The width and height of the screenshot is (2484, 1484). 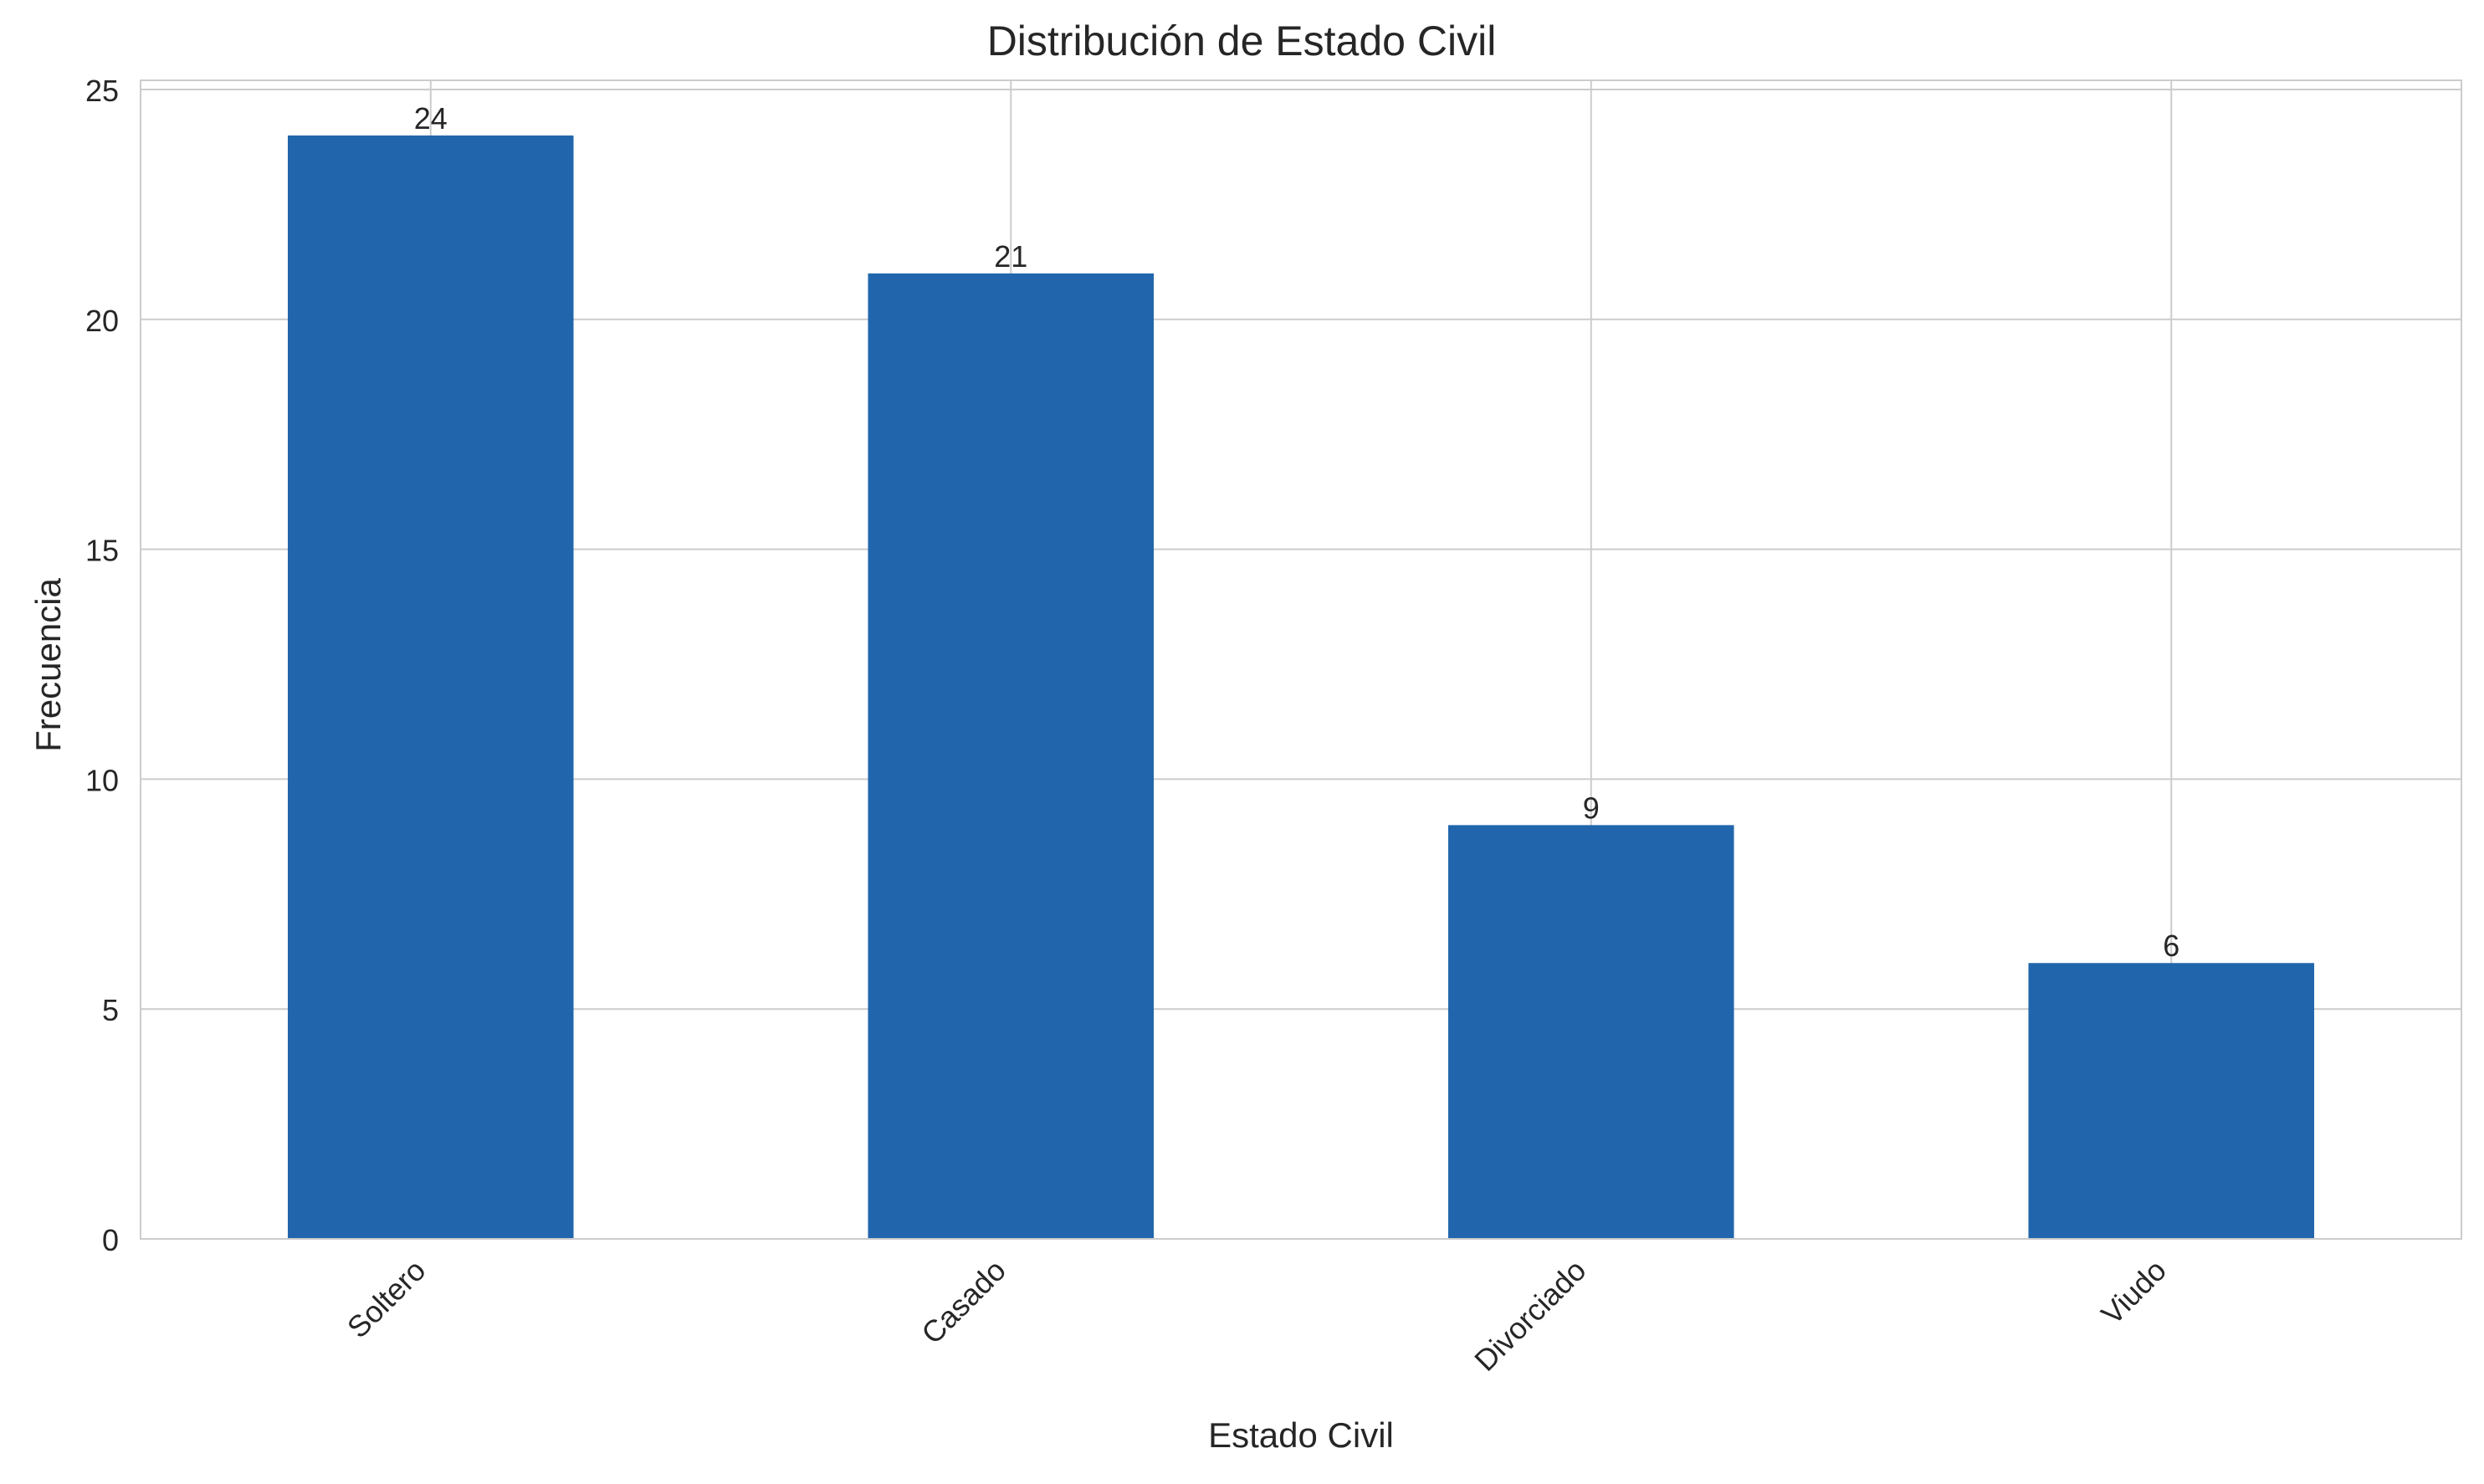 I want to click on y-tick-label: 0, so click(x=111, y=1240).